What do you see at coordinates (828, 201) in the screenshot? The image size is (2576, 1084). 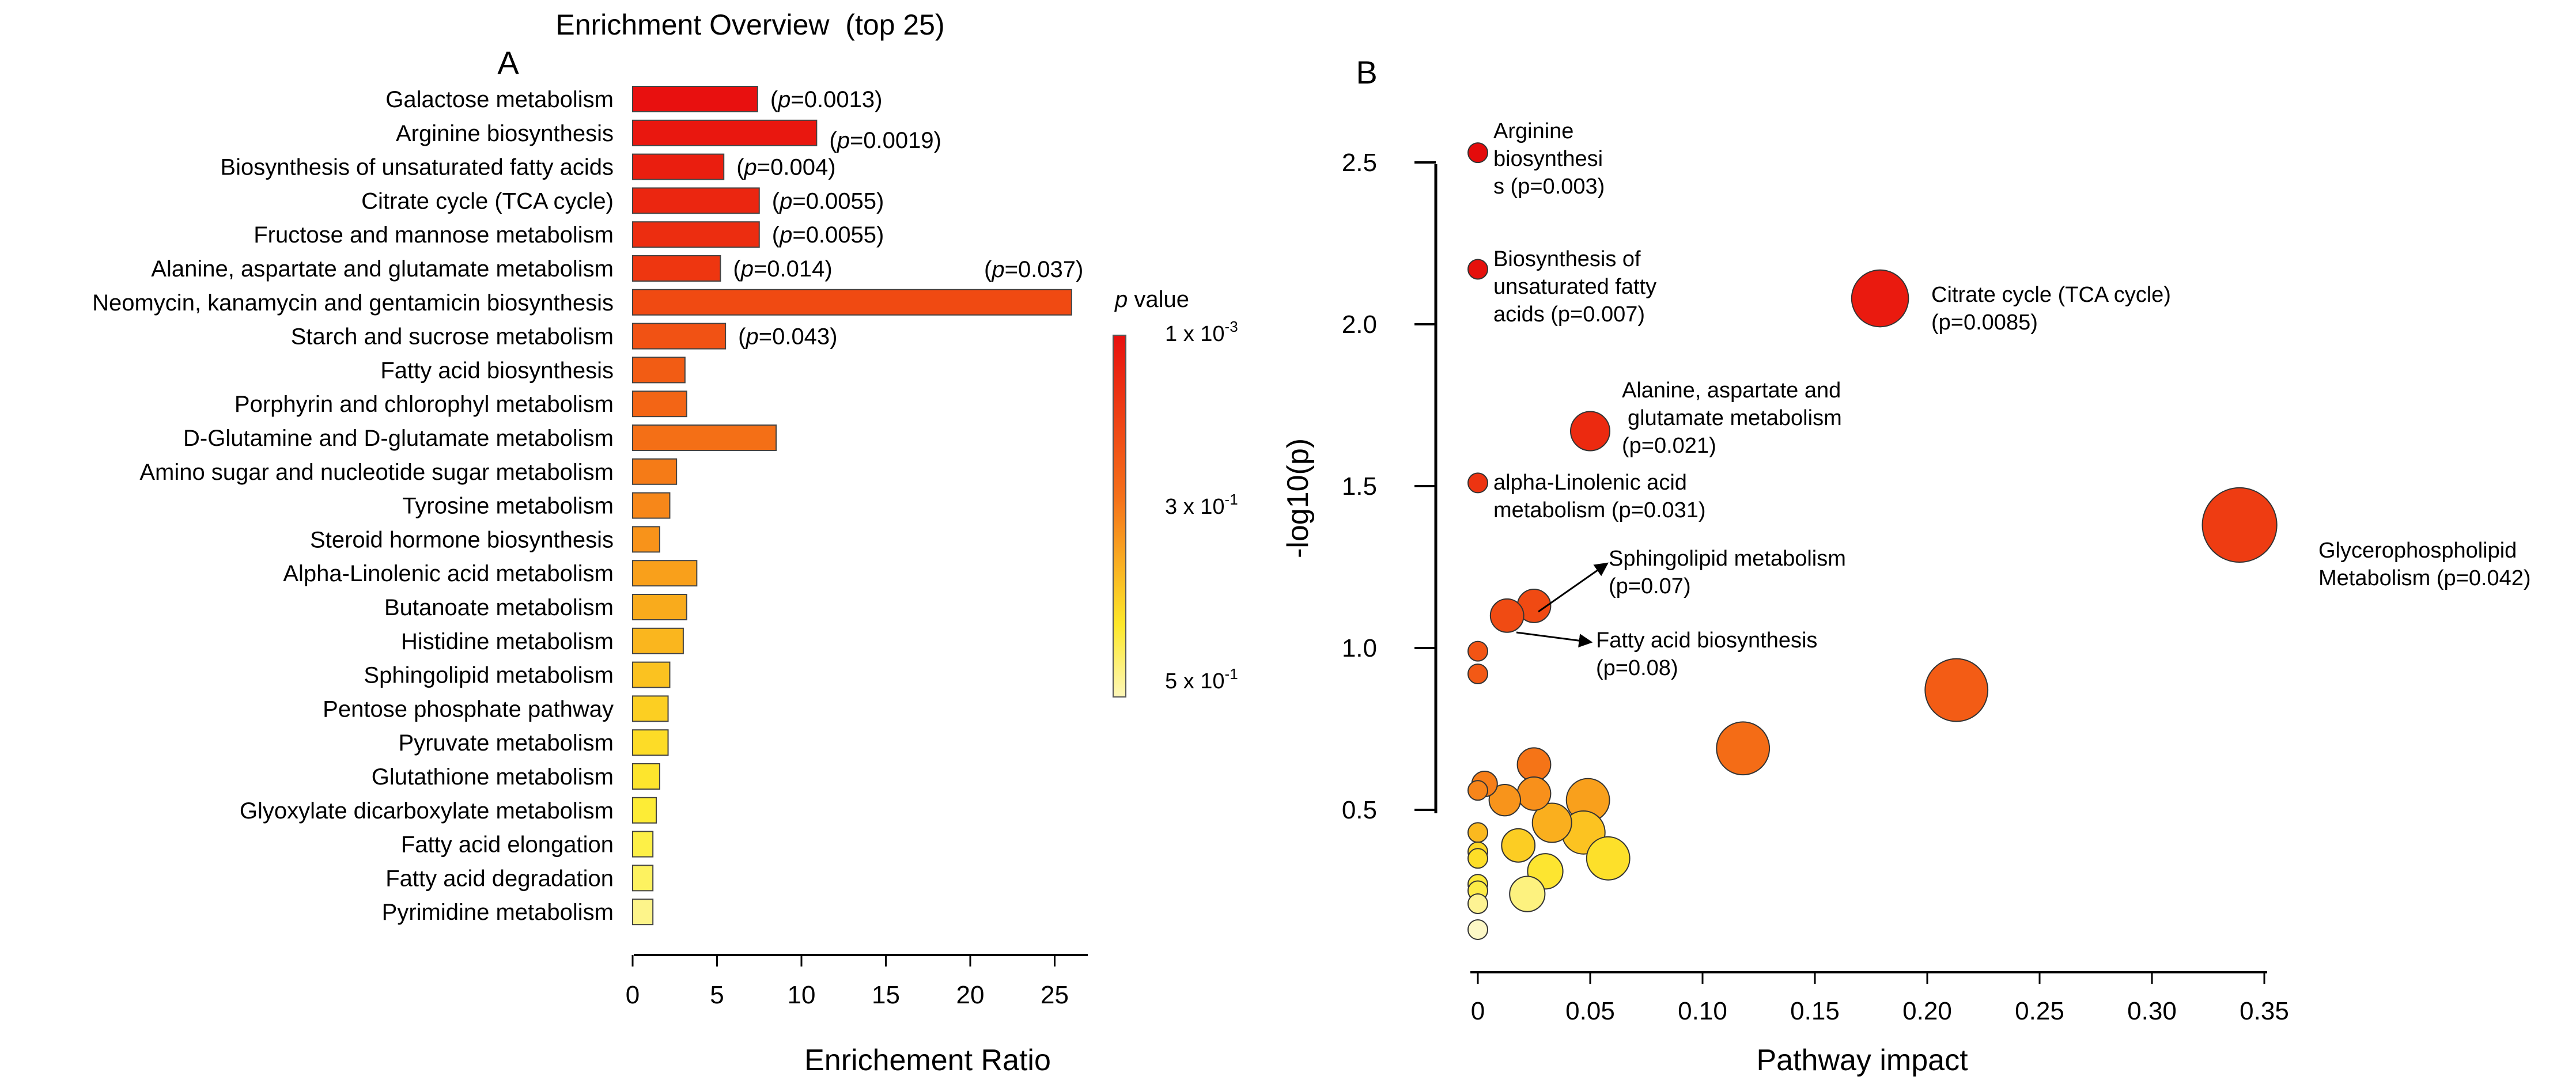 I see `bar-annotation-citrate-cycle-tca-cycle: (p=0.0055)` at bounding box center [828, 201].